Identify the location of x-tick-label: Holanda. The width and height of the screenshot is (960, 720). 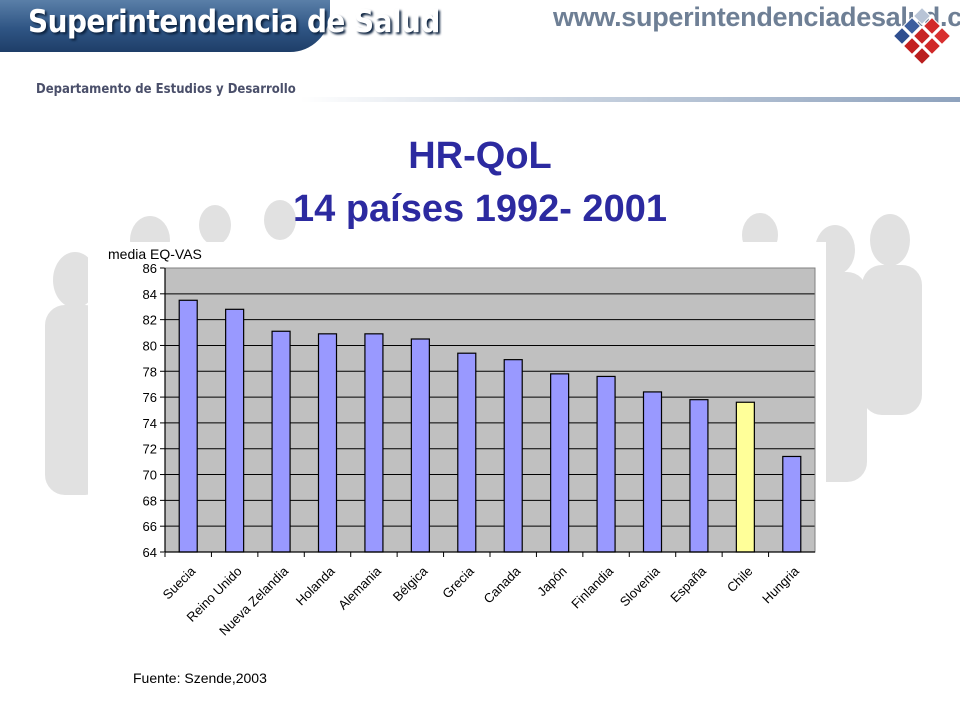
(315, 585).